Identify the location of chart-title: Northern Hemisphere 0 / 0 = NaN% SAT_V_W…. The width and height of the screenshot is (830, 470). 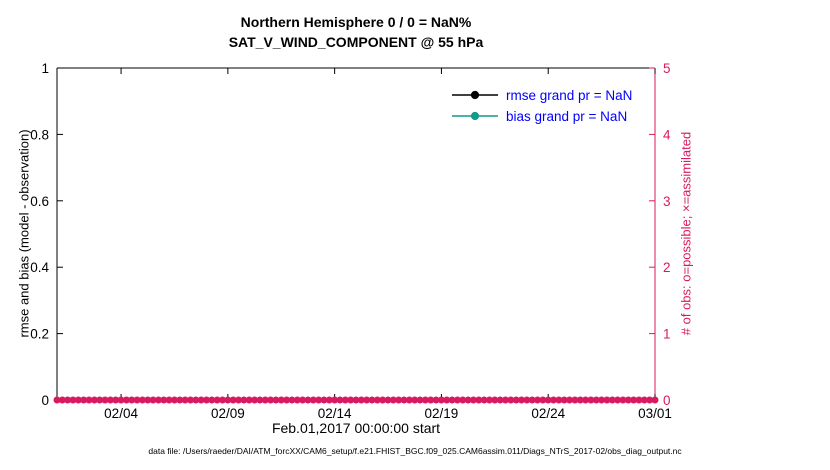
(356, 32).